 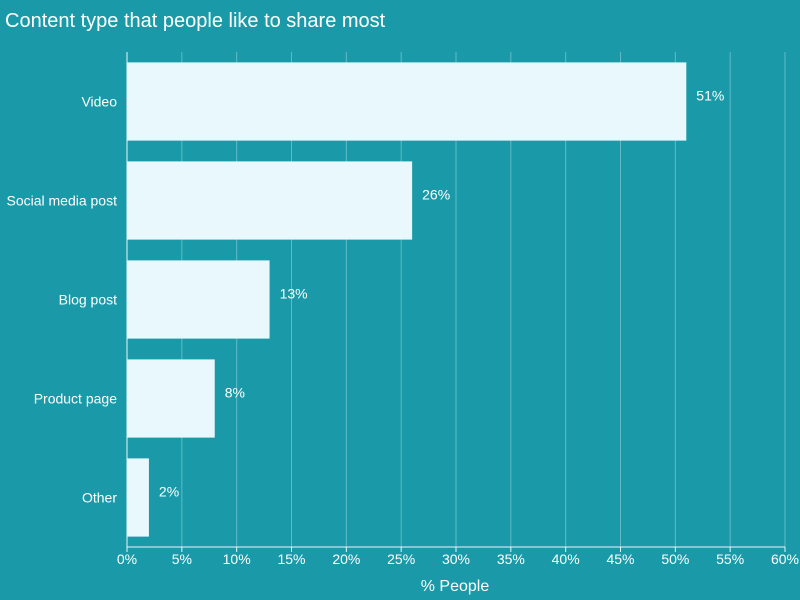 What do you see at coordinates (436, 195) in the screenshot?
I see `data-label: 26%` at bounding box center [436, 195].